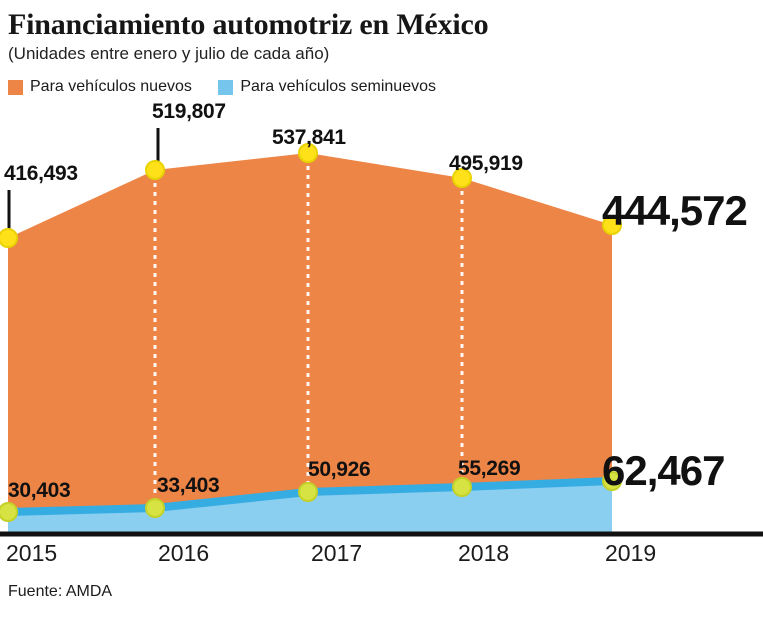 The image size is (763, 620). I want to click on legend-item-nuevos: Para vehículos nuevos, so click(100, 87).